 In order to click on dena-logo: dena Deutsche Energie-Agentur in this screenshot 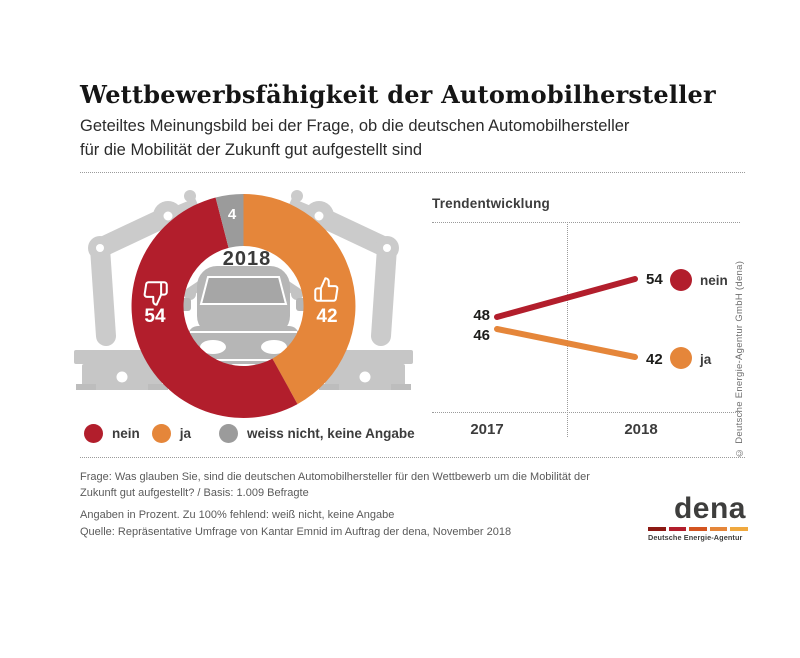, I will do `click(698, 518)`.